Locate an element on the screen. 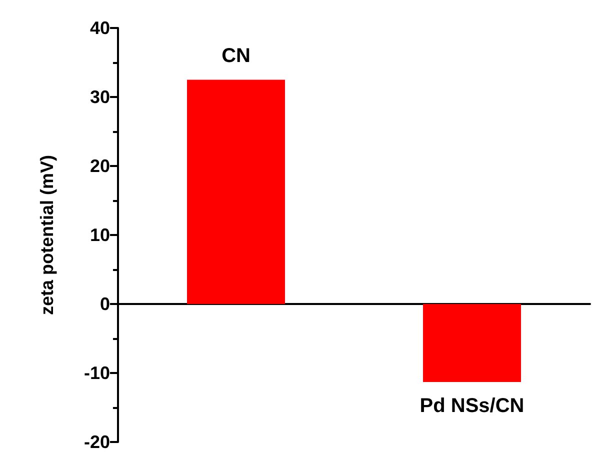 This screenshot has height=454, width=601. y-tick-label: 40 is located at coordinates (100, 28).